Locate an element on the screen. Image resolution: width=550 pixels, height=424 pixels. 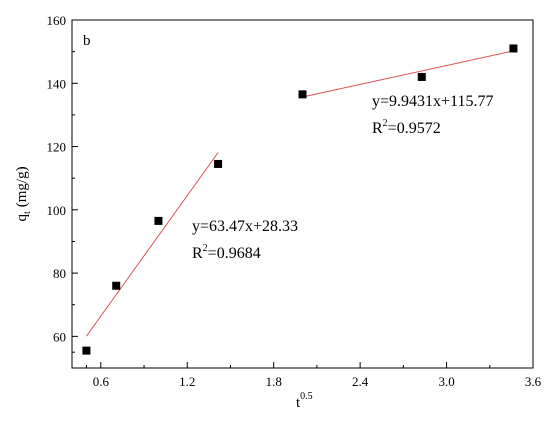
y-tick-label: 60 is located at coordinates (59, 336).